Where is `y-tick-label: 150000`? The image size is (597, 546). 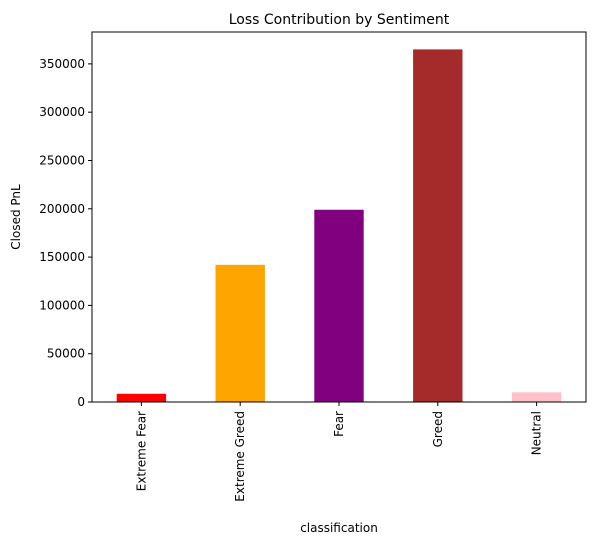
y-tick-label: 150000 is located at coordinates (62, 257).